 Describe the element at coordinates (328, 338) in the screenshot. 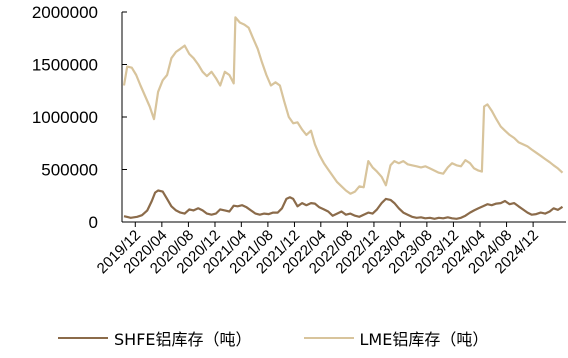

I see `legend-swatch-lme` at that location.